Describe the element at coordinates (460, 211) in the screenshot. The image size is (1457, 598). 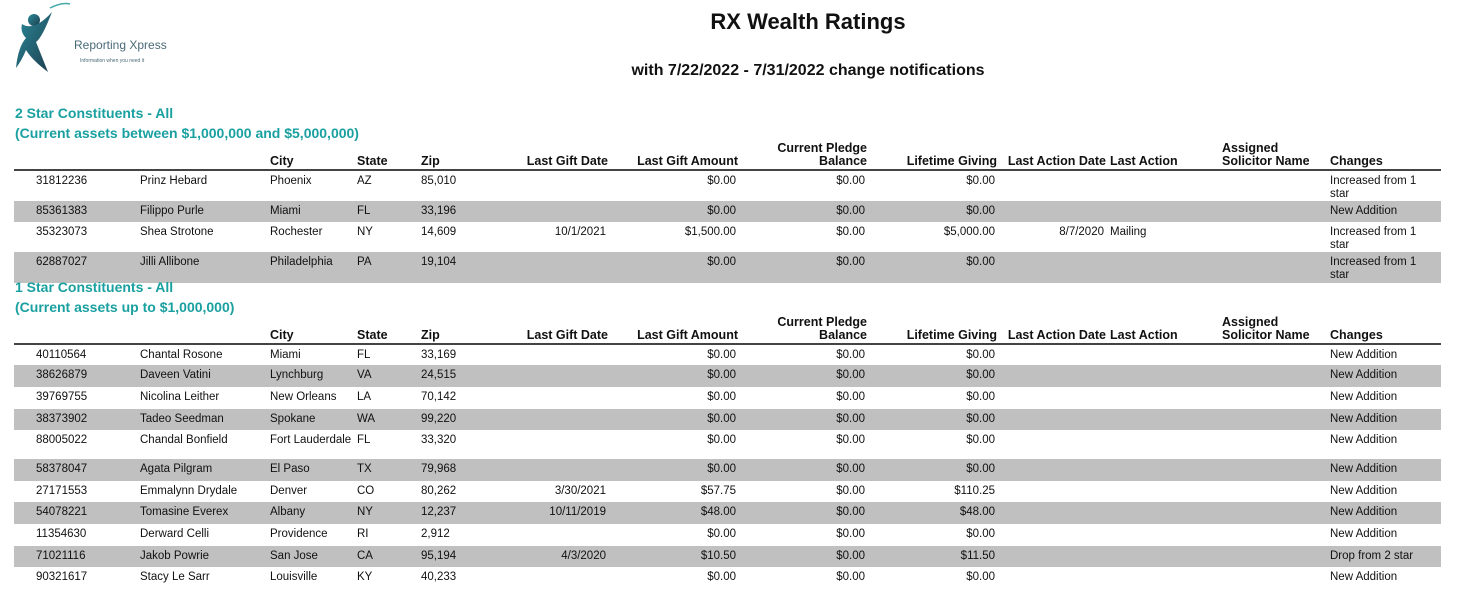
I see `cell-zip: 33,196` at that location.